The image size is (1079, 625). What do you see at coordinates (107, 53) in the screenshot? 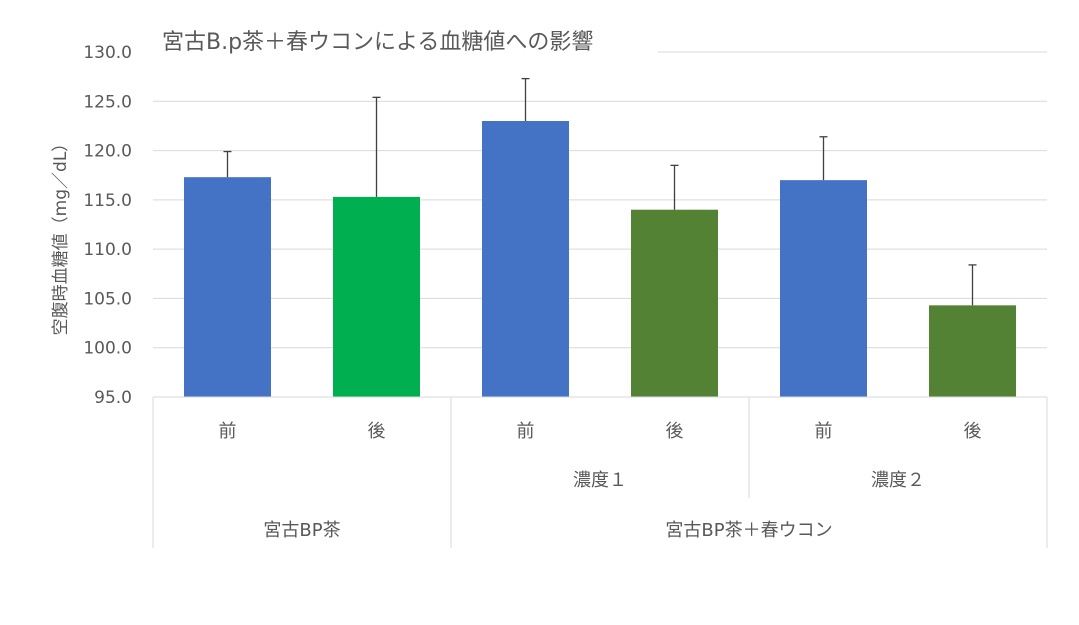
I see `y-tick-label: 130.0` at bounding box center [107, 53].